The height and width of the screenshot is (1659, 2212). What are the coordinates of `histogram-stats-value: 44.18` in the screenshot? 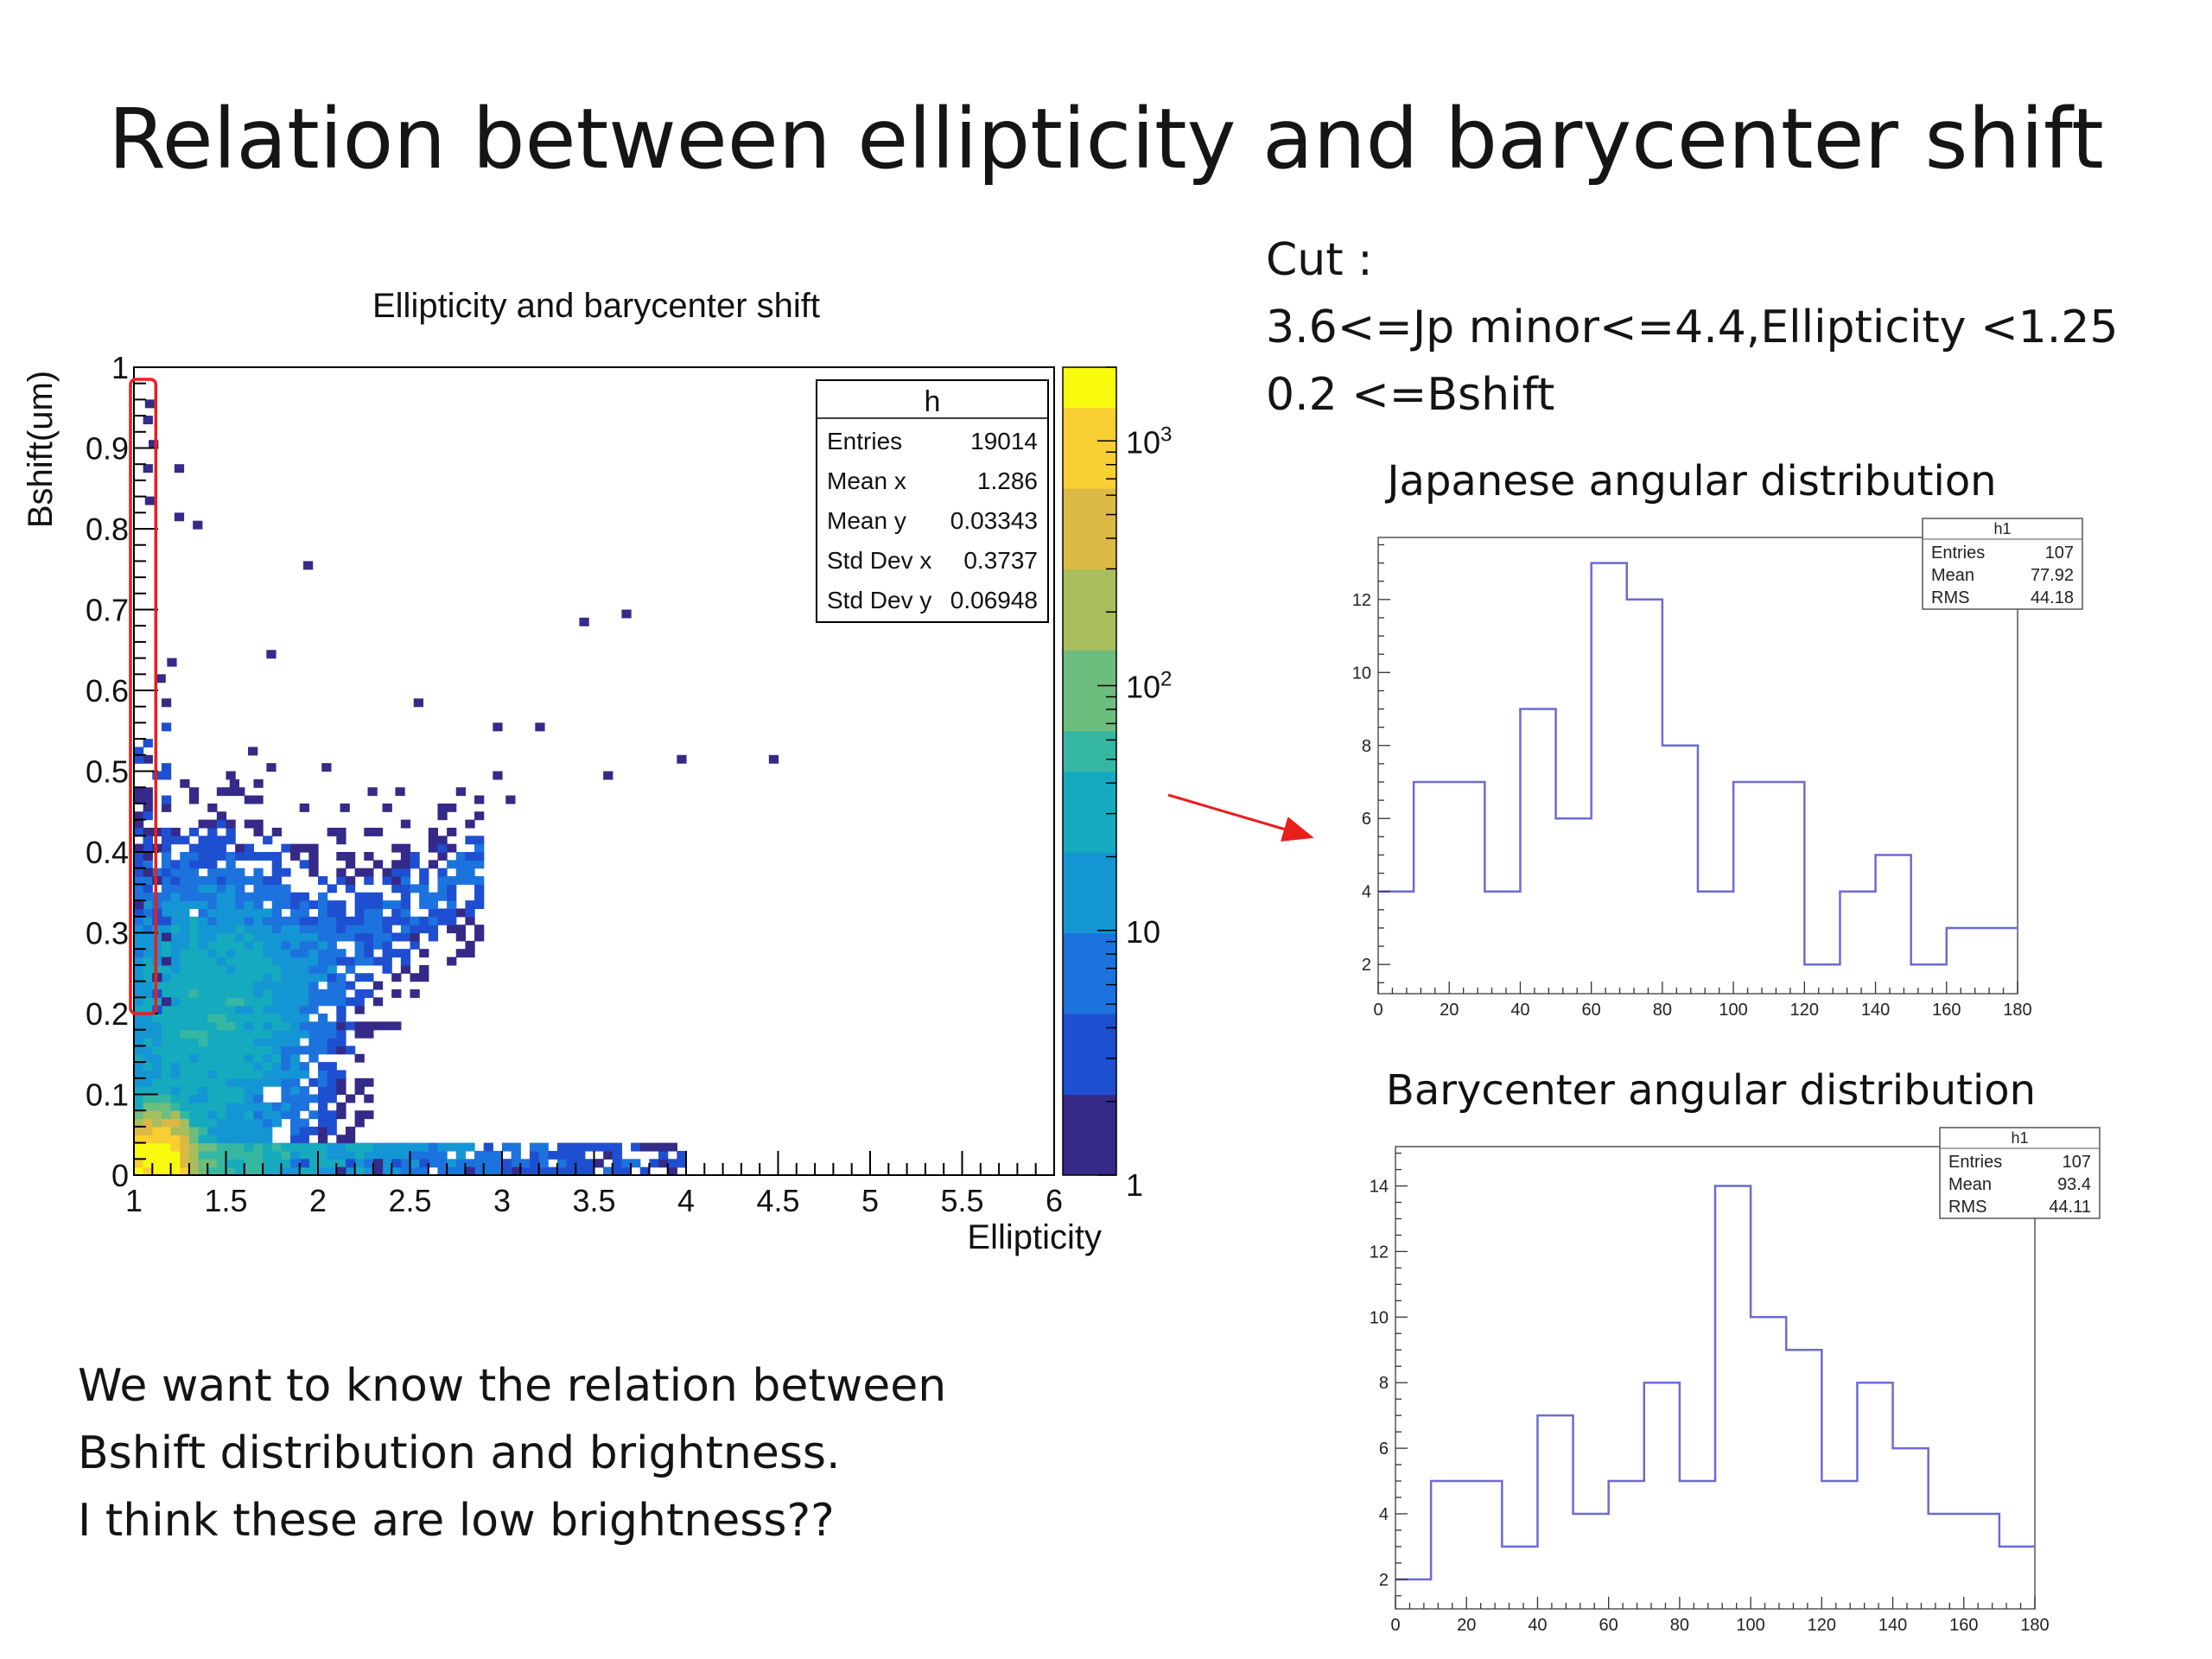 It's located at (2052, 597).